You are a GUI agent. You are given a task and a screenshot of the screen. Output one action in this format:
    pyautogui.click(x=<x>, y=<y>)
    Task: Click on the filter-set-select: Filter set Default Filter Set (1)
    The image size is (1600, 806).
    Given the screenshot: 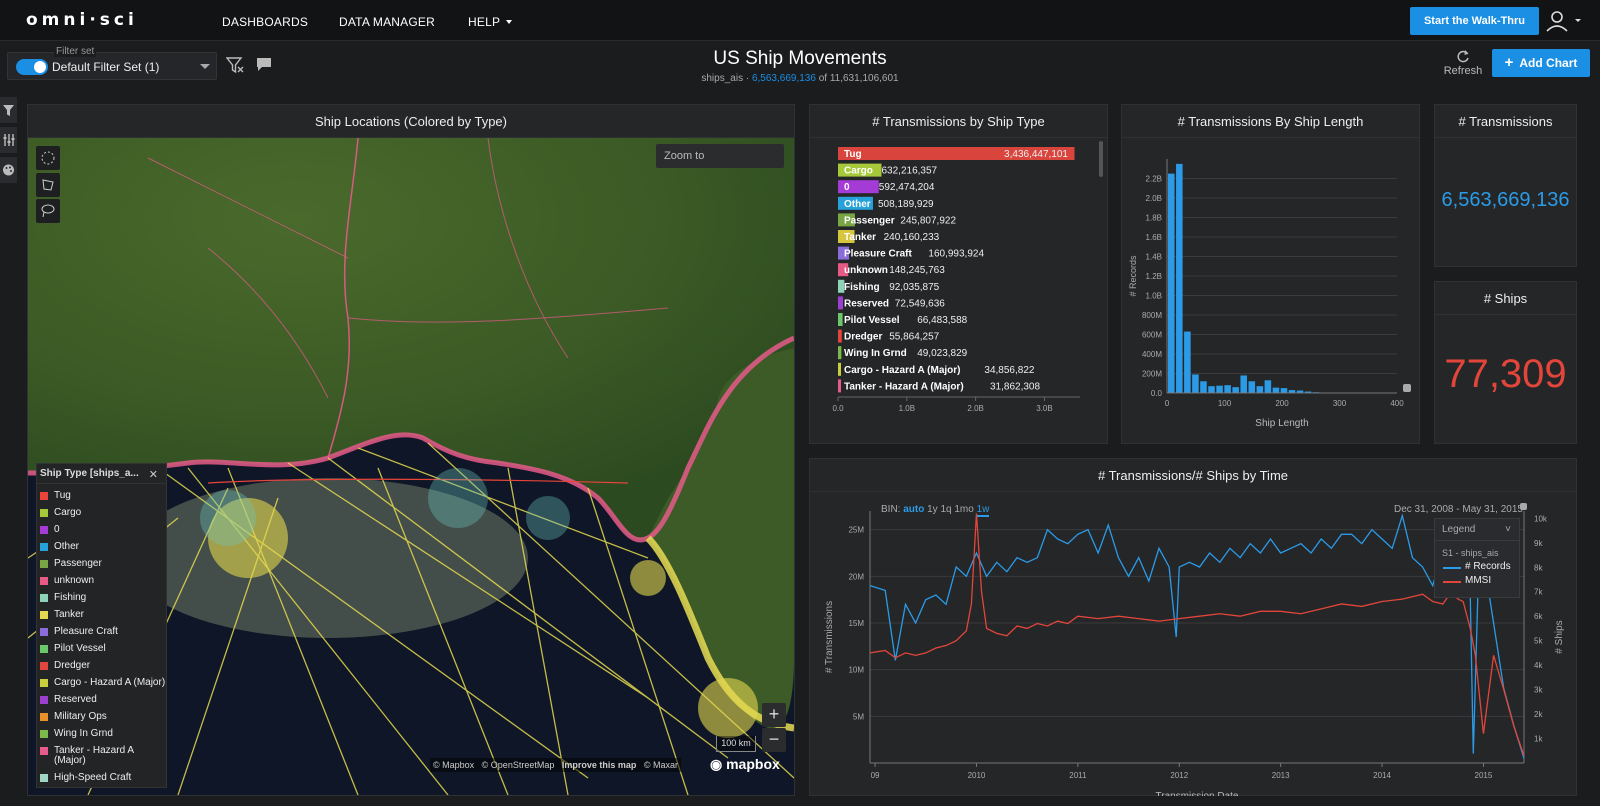 What is the action you would take?
    pyautogui.click(x=112, y=63)
    